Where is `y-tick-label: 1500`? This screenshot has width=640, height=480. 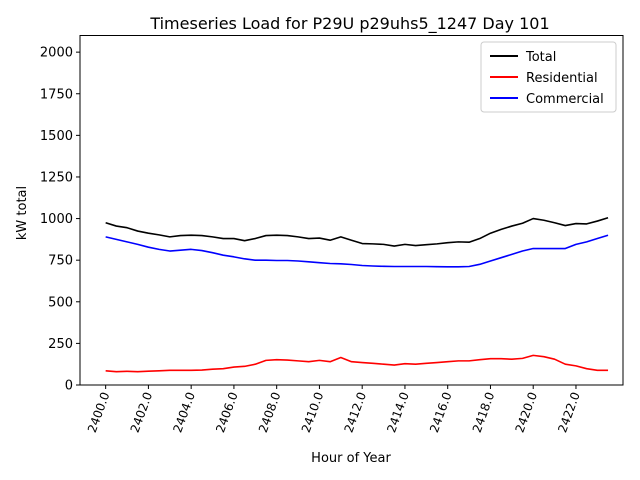
y-tick-label: 1500 is located at coordinates (56, 136).